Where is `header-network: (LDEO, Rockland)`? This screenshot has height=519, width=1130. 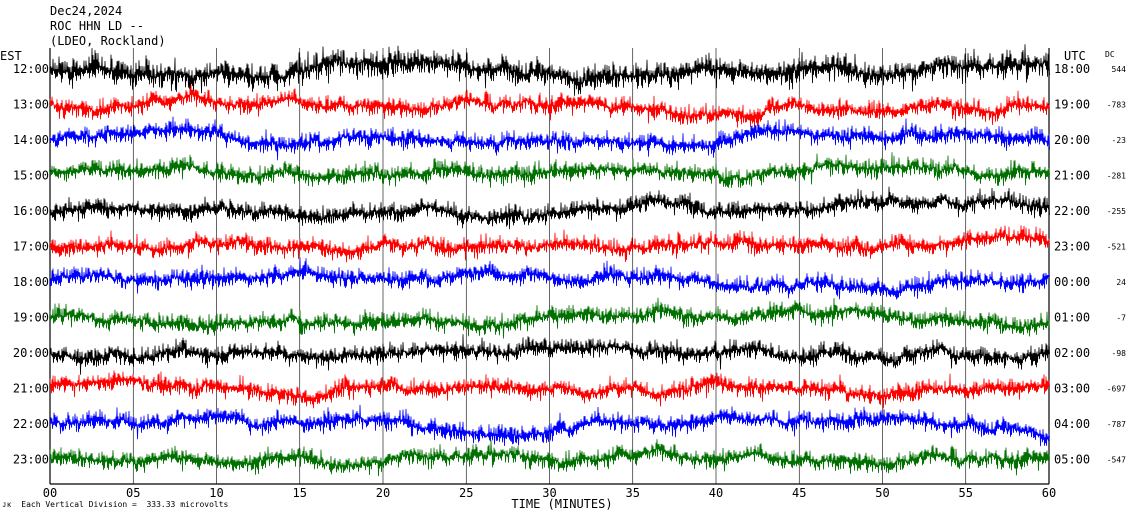
header-network: (LDEO, Rockland) is located at coordinates (108, 41).